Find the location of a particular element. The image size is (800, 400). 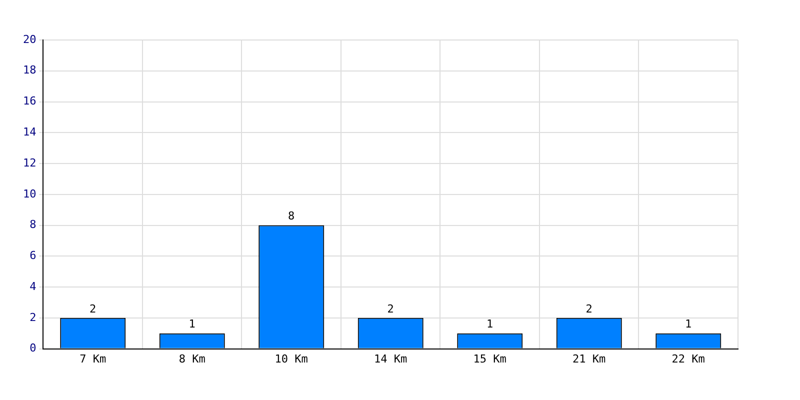

x-tick-label: 7 Km is located at coordinates (93, 359).